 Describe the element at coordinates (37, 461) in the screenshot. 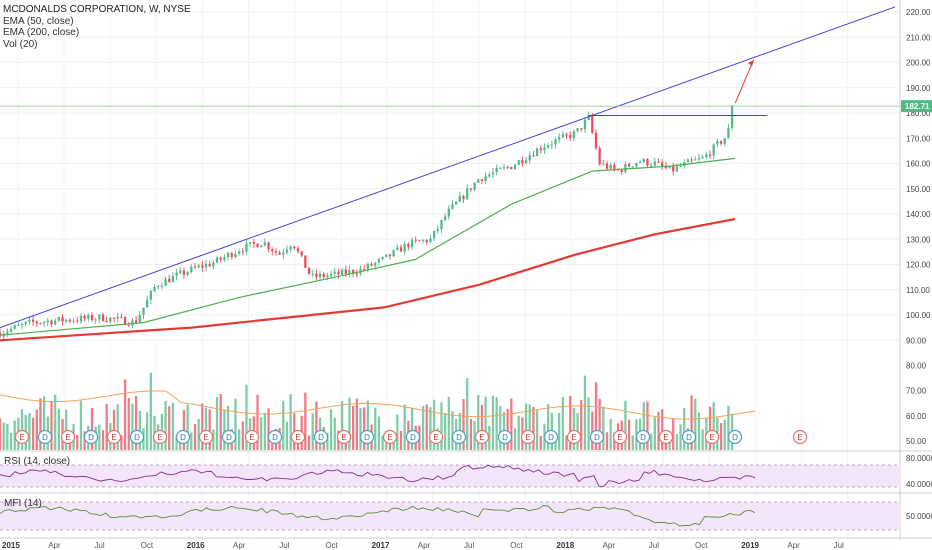

I see `rsi-pane-label: RSI (14, close)` at that location.